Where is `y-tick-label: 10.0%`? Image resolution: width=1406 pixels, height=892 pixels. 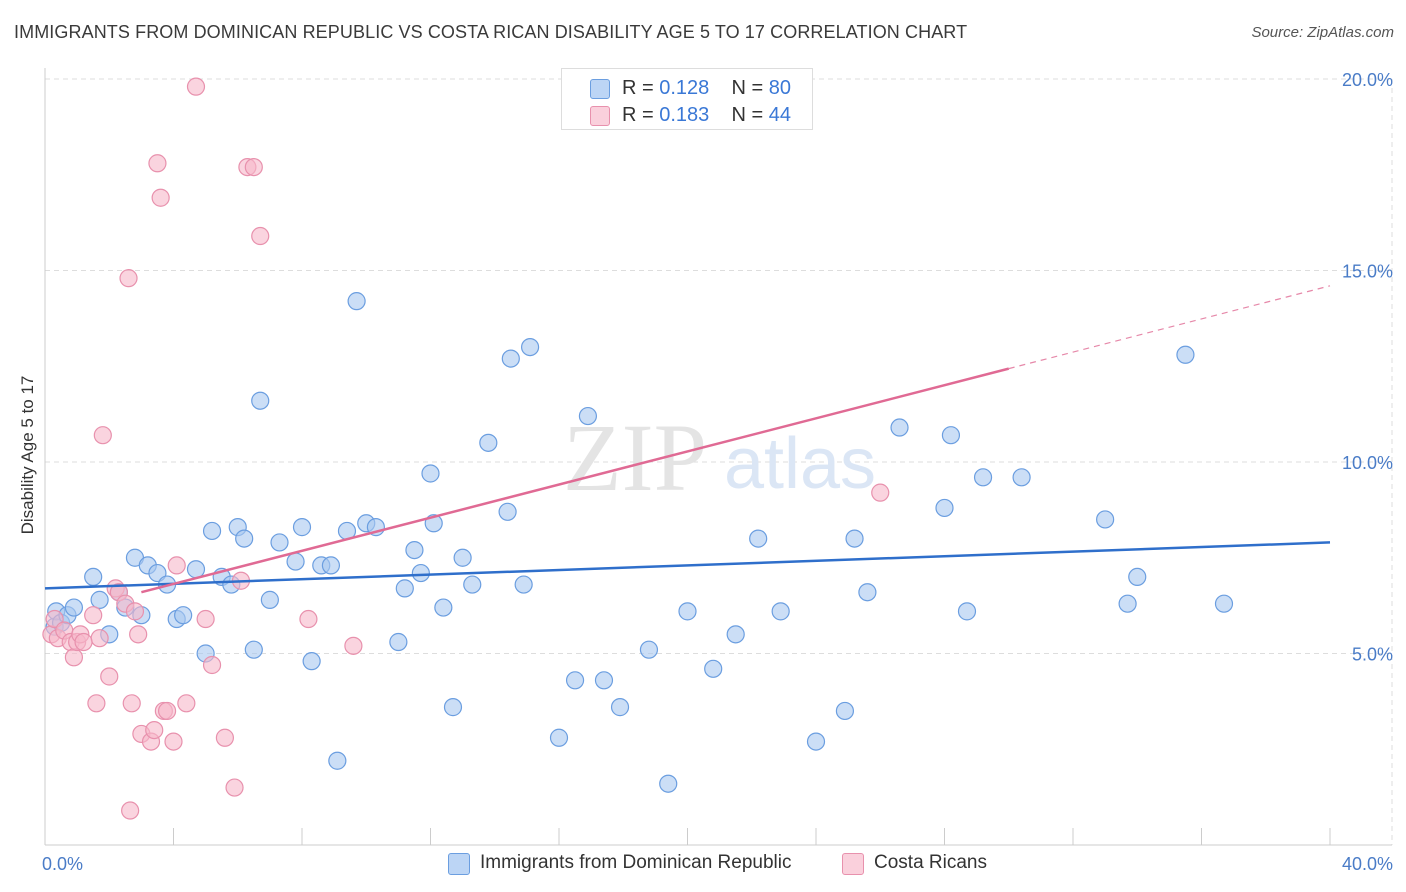 y-tick-label: 10.0% is located at coordinates (1367, 463).